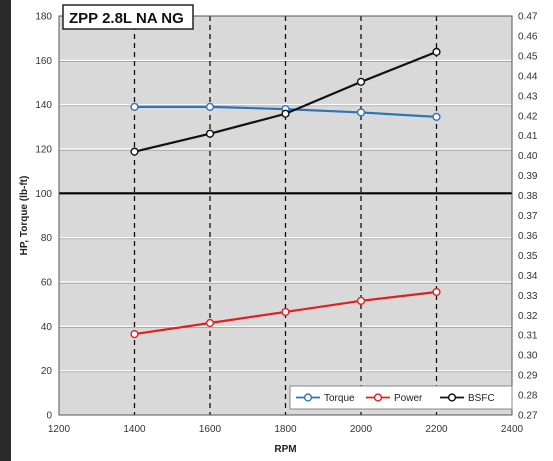 The width and height of the screenshot is (553, 461). What do you see at coordinates (43, 105) in the screenshot?
I see `y-tick-label: 140` at bounding box center [43, 105].